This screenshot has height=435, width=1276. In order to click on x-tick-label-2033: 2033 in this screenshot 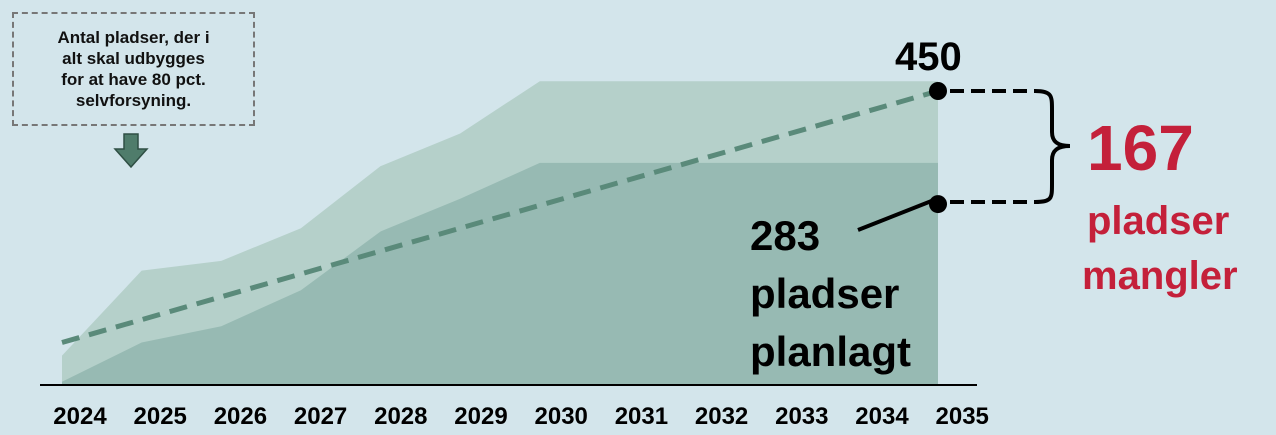, I will do `click(801, 416)`.